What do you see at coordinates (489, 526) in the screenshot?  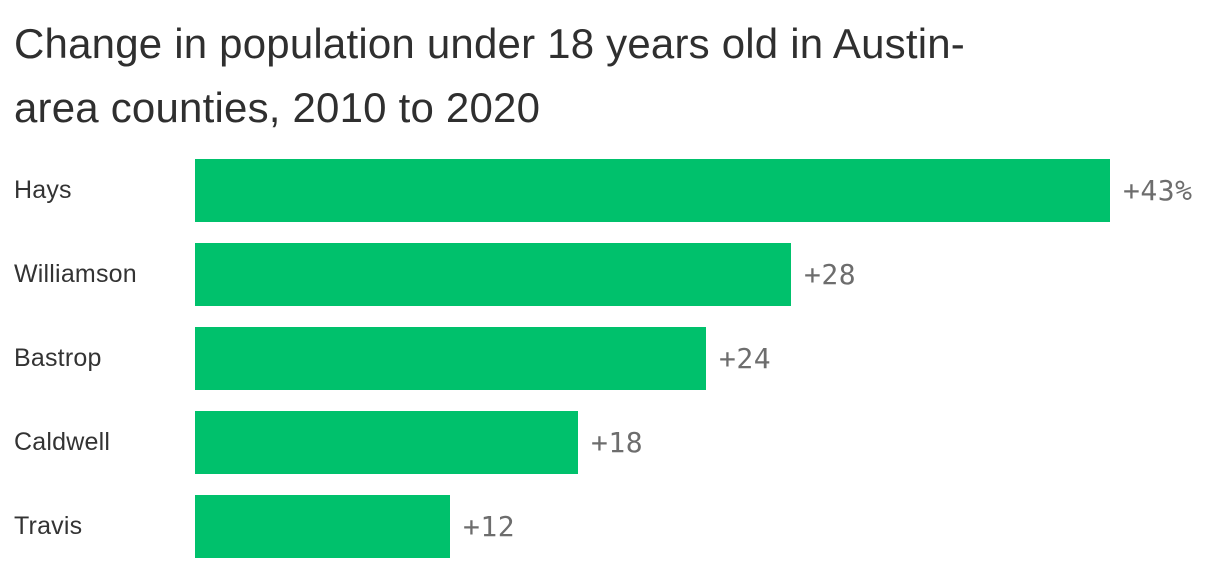 I see `value-label-travis: +12` at bounding box center [489, 526].